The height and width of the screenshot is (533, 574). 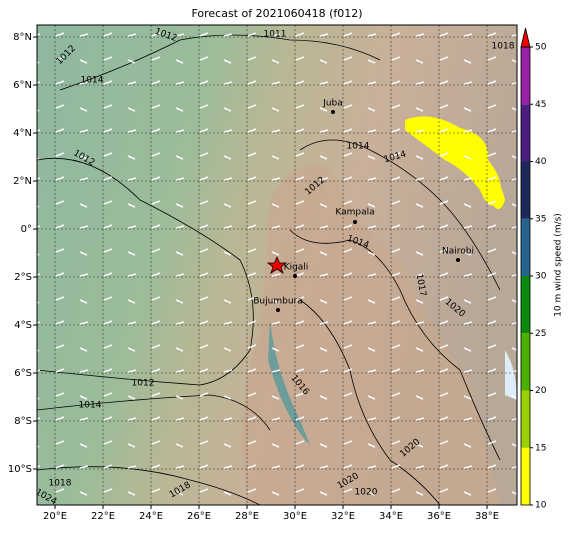 What do you see at coordinates (296, 268) in the screenshot?
I see `city-label: Kigali` at bounding box center [296, 268].